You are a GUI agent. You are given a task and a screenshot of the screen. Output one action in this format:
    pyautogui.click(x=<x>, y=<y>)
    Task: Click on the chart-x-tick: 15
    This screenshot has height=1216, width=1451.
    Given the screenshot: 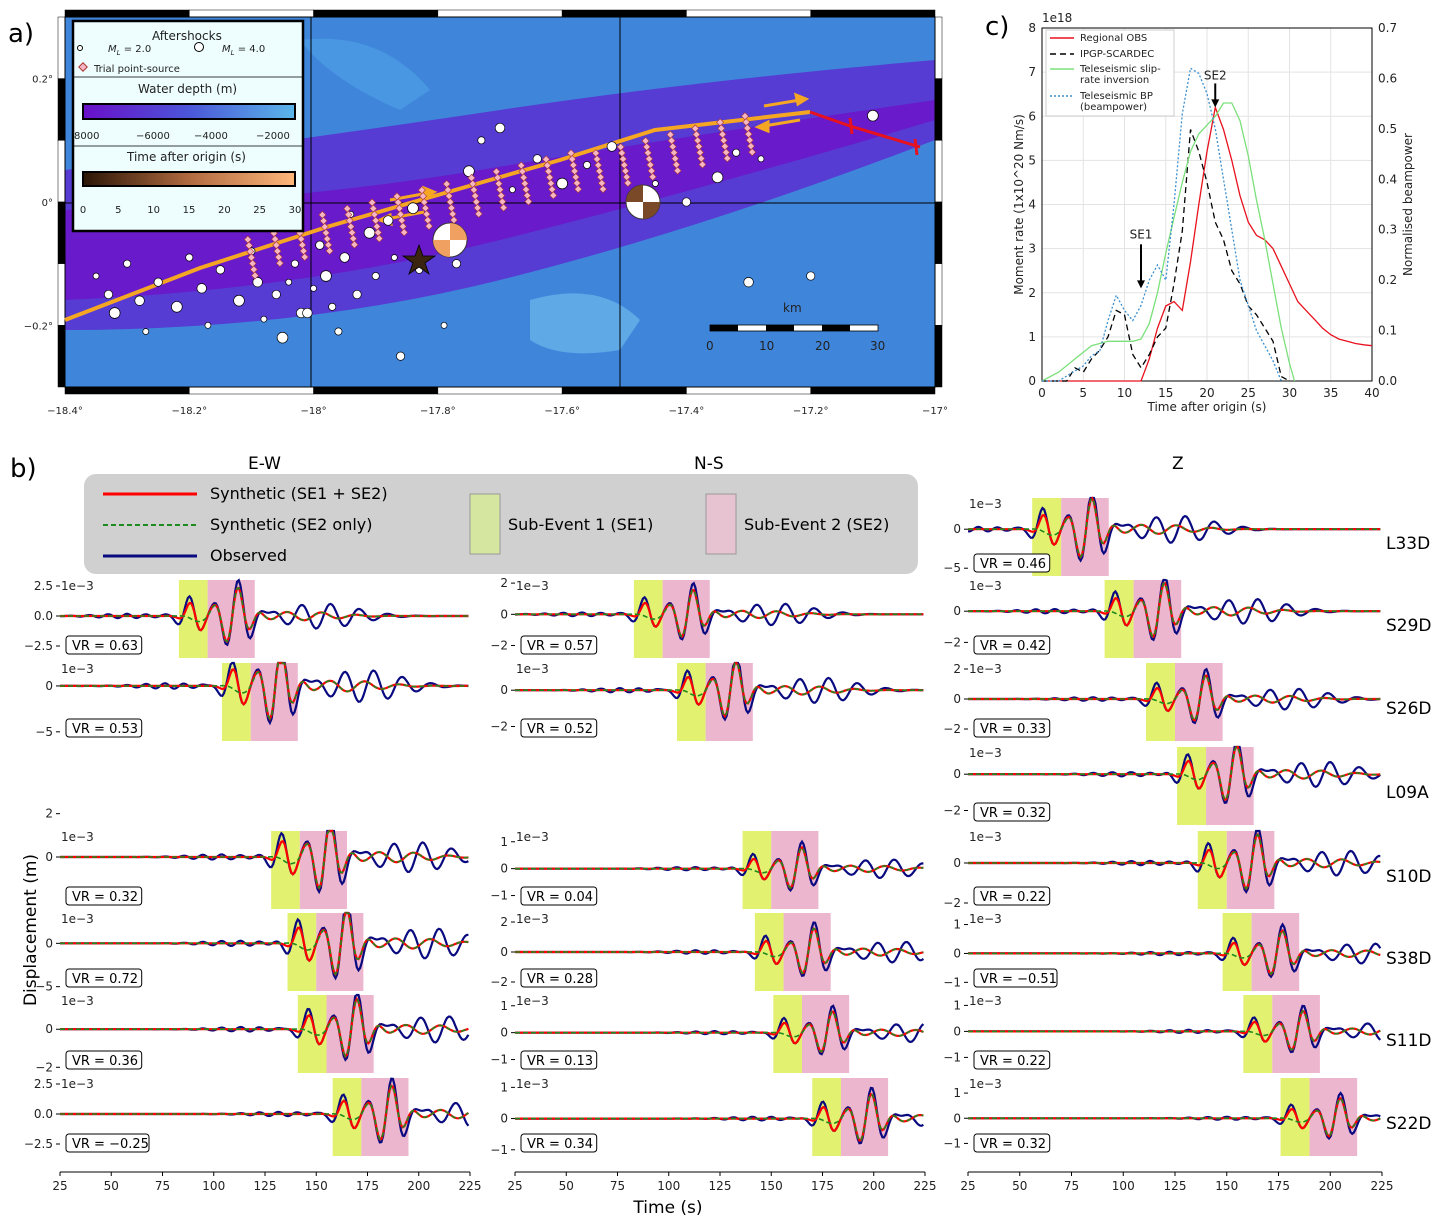 What is the action you would take?
    pyautogui.click(x=1165, y=393)
    